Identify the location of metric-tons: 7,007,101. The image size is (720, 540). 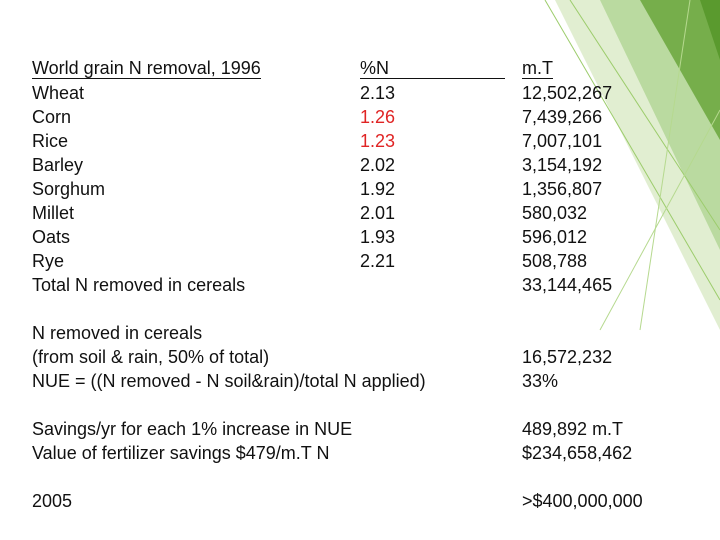
(562, 141).